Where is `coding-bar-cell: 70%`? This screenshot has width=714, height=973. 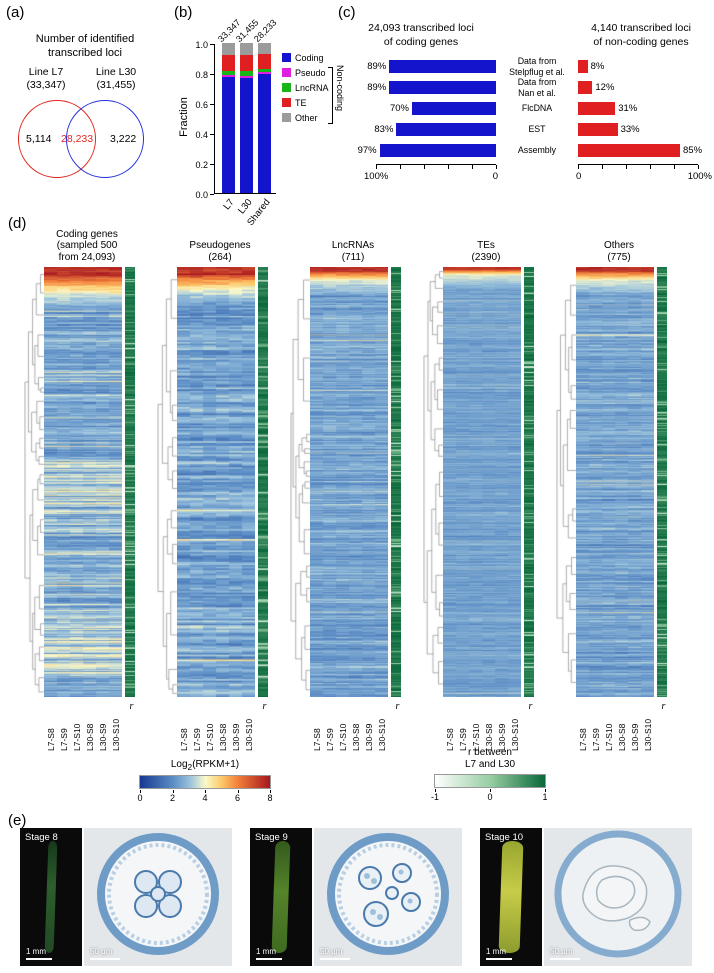
coding-bar-cell: 70% is located at coordinates (421, 108).